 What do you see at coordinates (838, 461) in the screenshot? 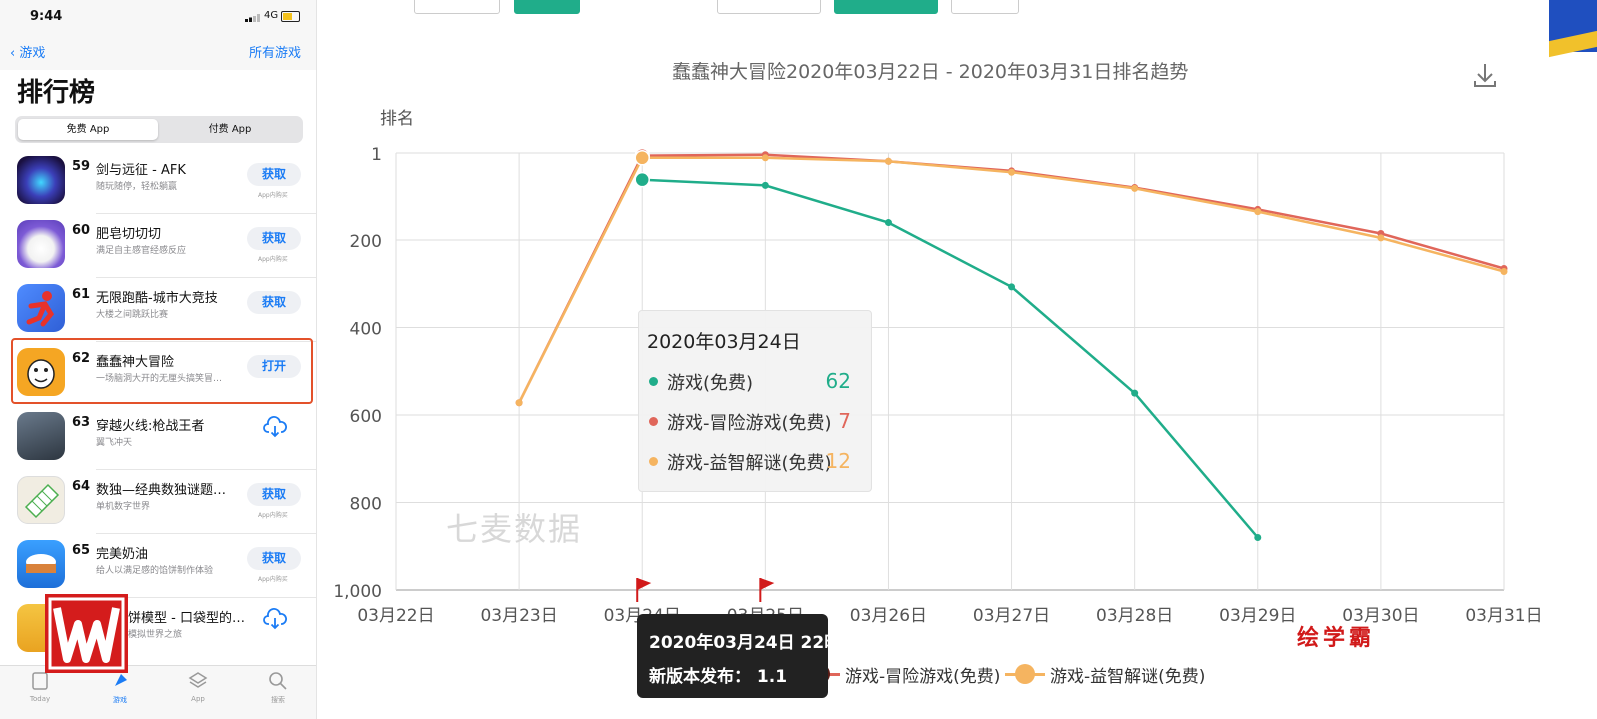
I see `tooltip-value: 12` at bounding box center [838, 461].